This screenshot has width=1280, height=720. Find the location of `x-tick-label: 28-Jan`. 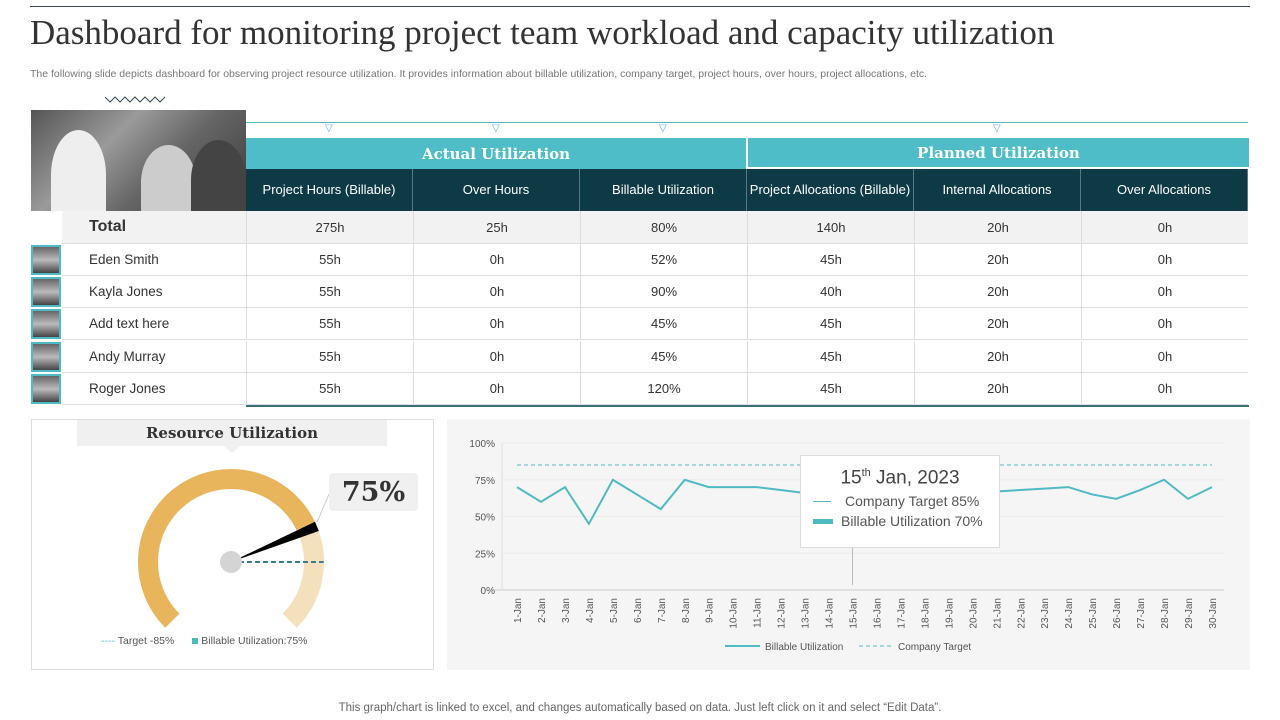

x-tick-label: 28-Jan is located at coordinates (1165, 613).